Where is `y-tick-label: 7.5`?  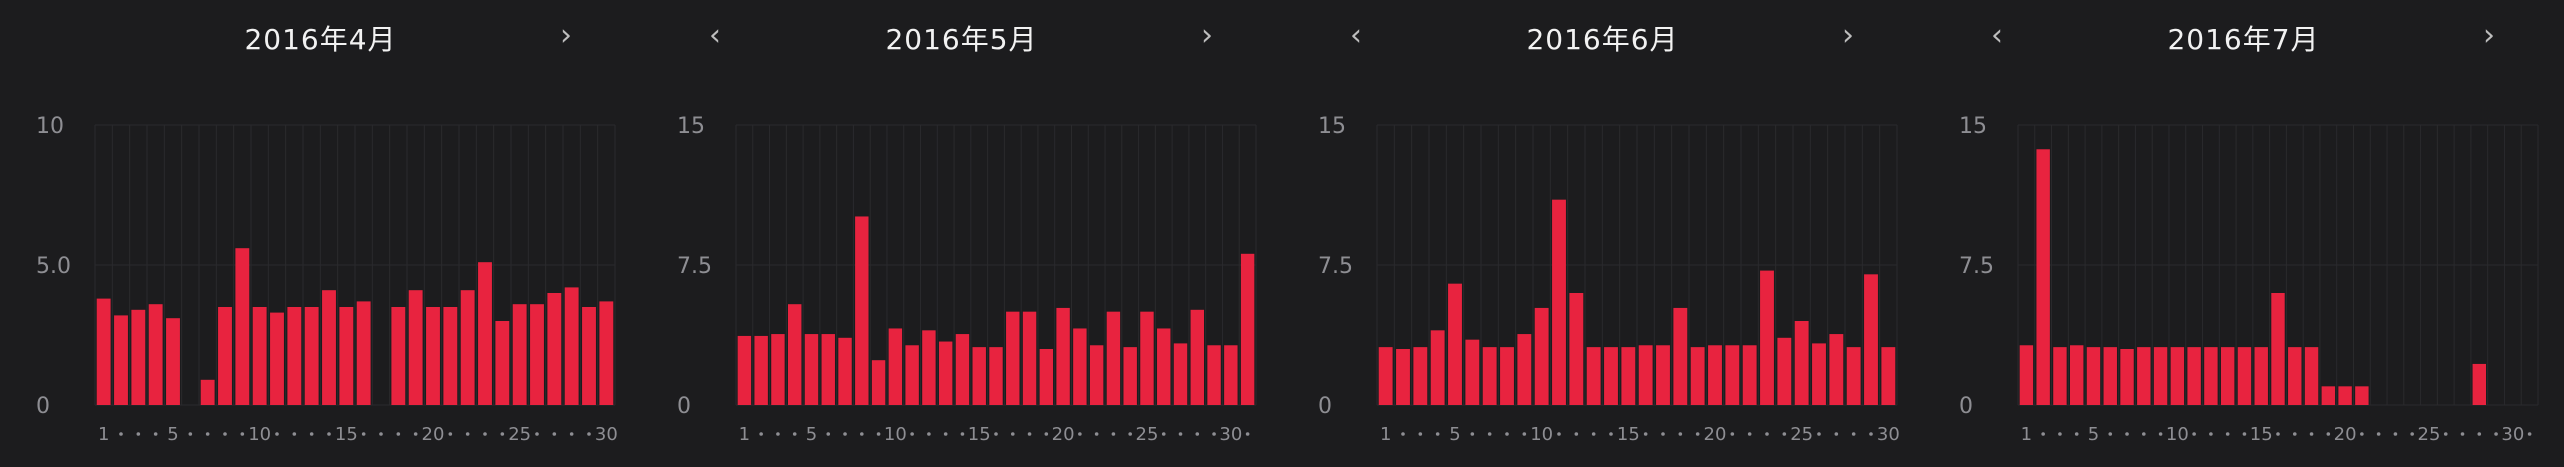 y-tick-label: 7.5 is located at coordinates (694, 266).